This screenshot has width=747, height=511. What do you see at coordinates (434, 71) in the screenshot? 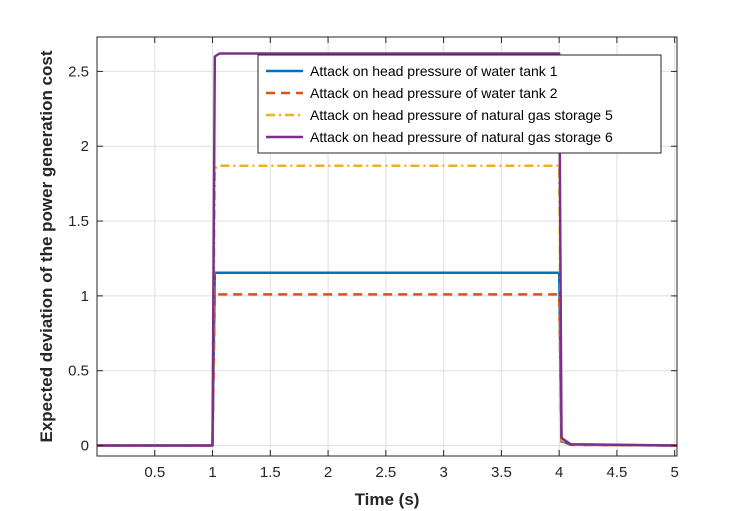
I see `legend-label-1: Attack on head pressure of water tank 1` at bounding box center [434, 71].